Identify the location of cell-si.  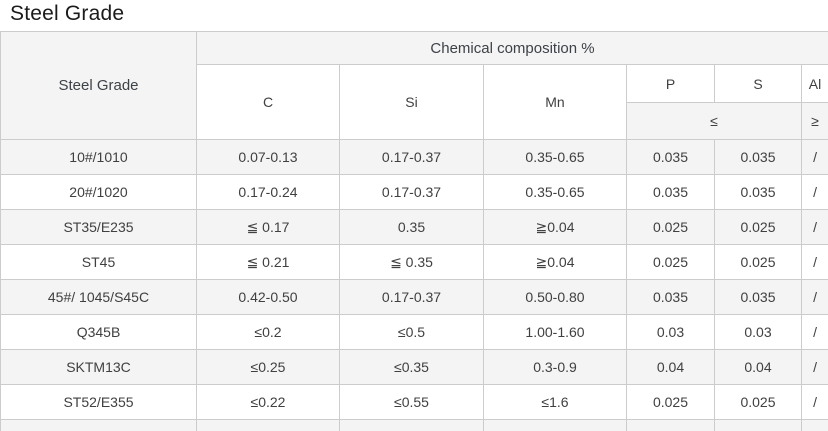
(411, 425).